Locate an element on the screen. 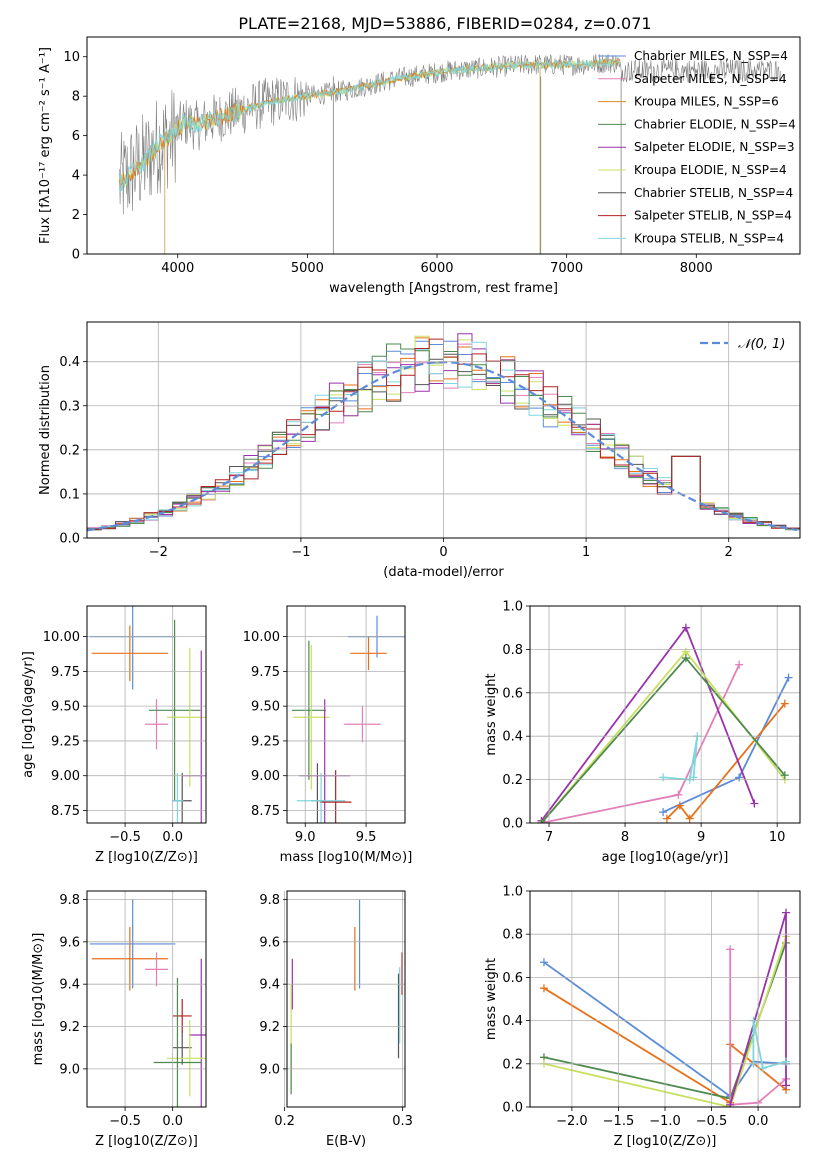 The image size is (819, 1170). axes-mass_vs_ebv: 0.2 0.3 9.0 9.2 9.4 9.6 9.8 E(B-V) is located at coordinates (336, 1019).